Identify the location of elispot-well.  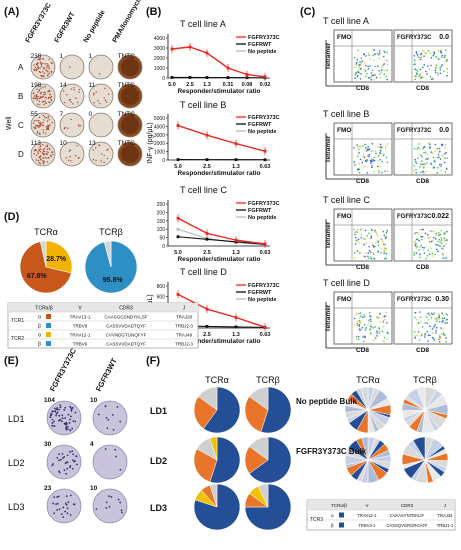
(101, 154).